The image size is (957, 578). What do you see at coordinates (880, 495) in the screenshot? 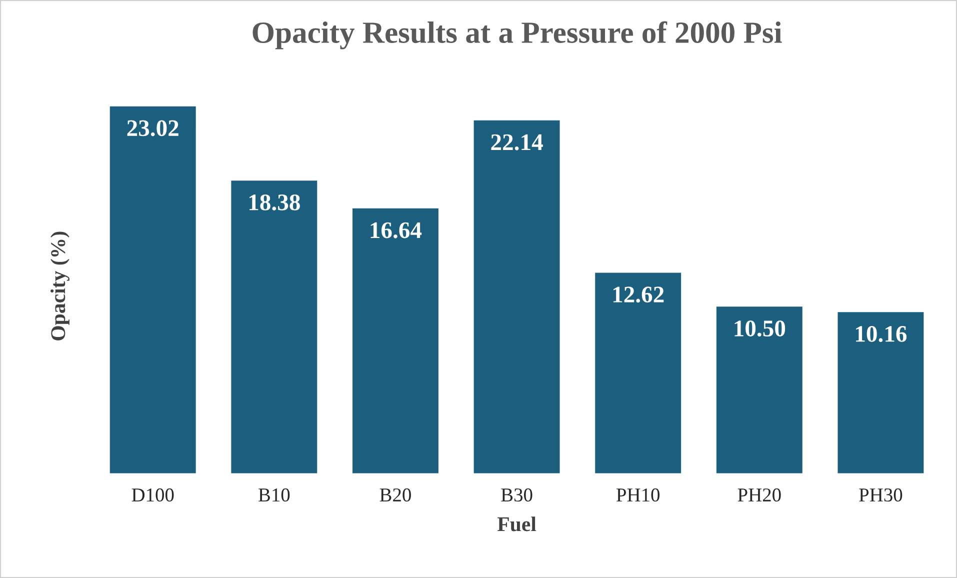
I see `x-tick-label: PH30` at bounding box center [880, 495].